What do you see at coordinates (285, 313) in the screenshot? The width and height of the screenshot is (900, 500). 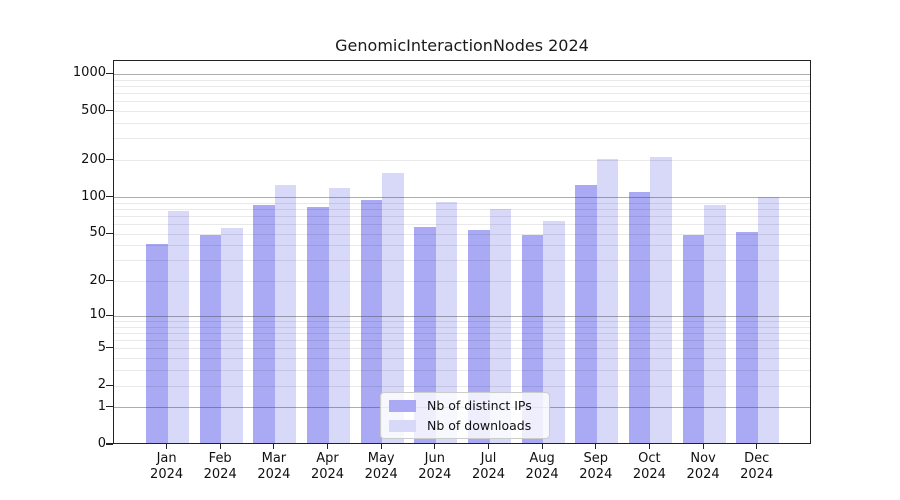 I see `bar-downloads-mar` at bounding box center [285, 313].